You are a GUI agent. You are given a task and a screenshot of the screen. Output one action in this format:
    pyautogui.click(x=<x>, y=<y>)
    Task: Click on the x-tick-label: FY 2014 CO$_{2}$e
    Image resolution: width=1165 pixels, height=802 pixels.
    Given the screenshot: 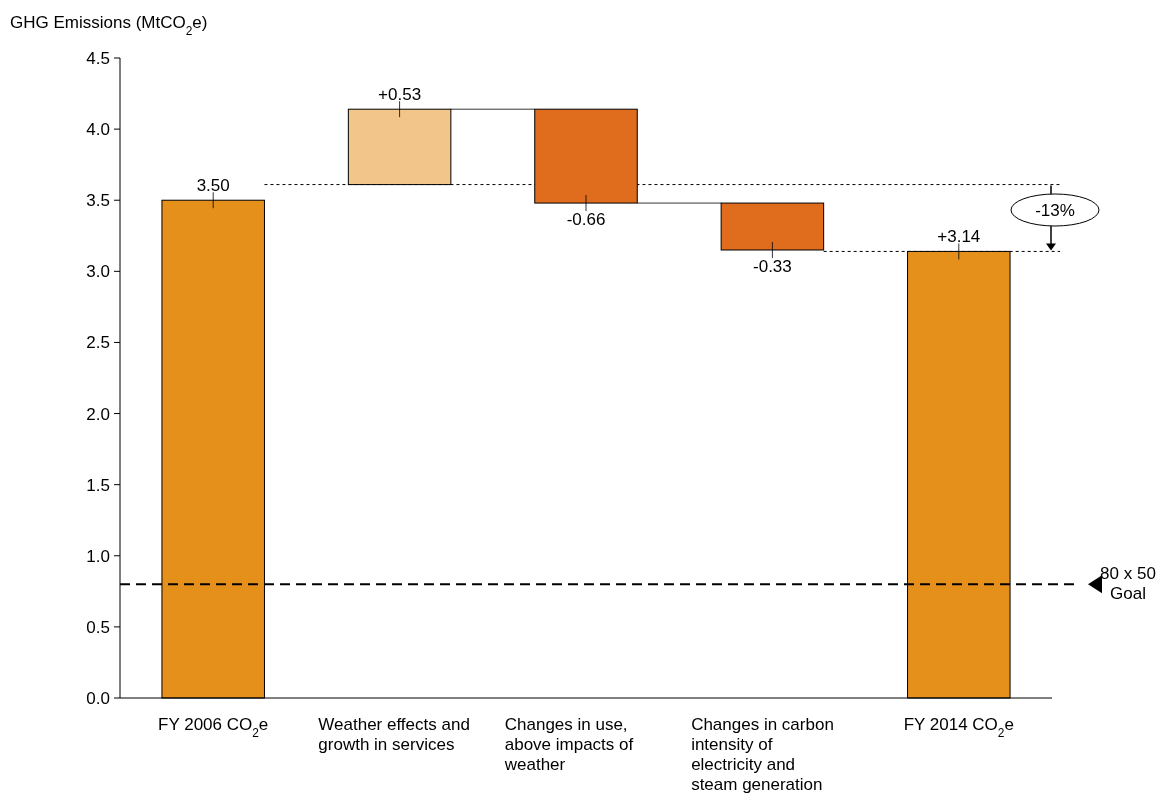 What is the action you would take?
    pyautogui.click(x=958, y=727)
    